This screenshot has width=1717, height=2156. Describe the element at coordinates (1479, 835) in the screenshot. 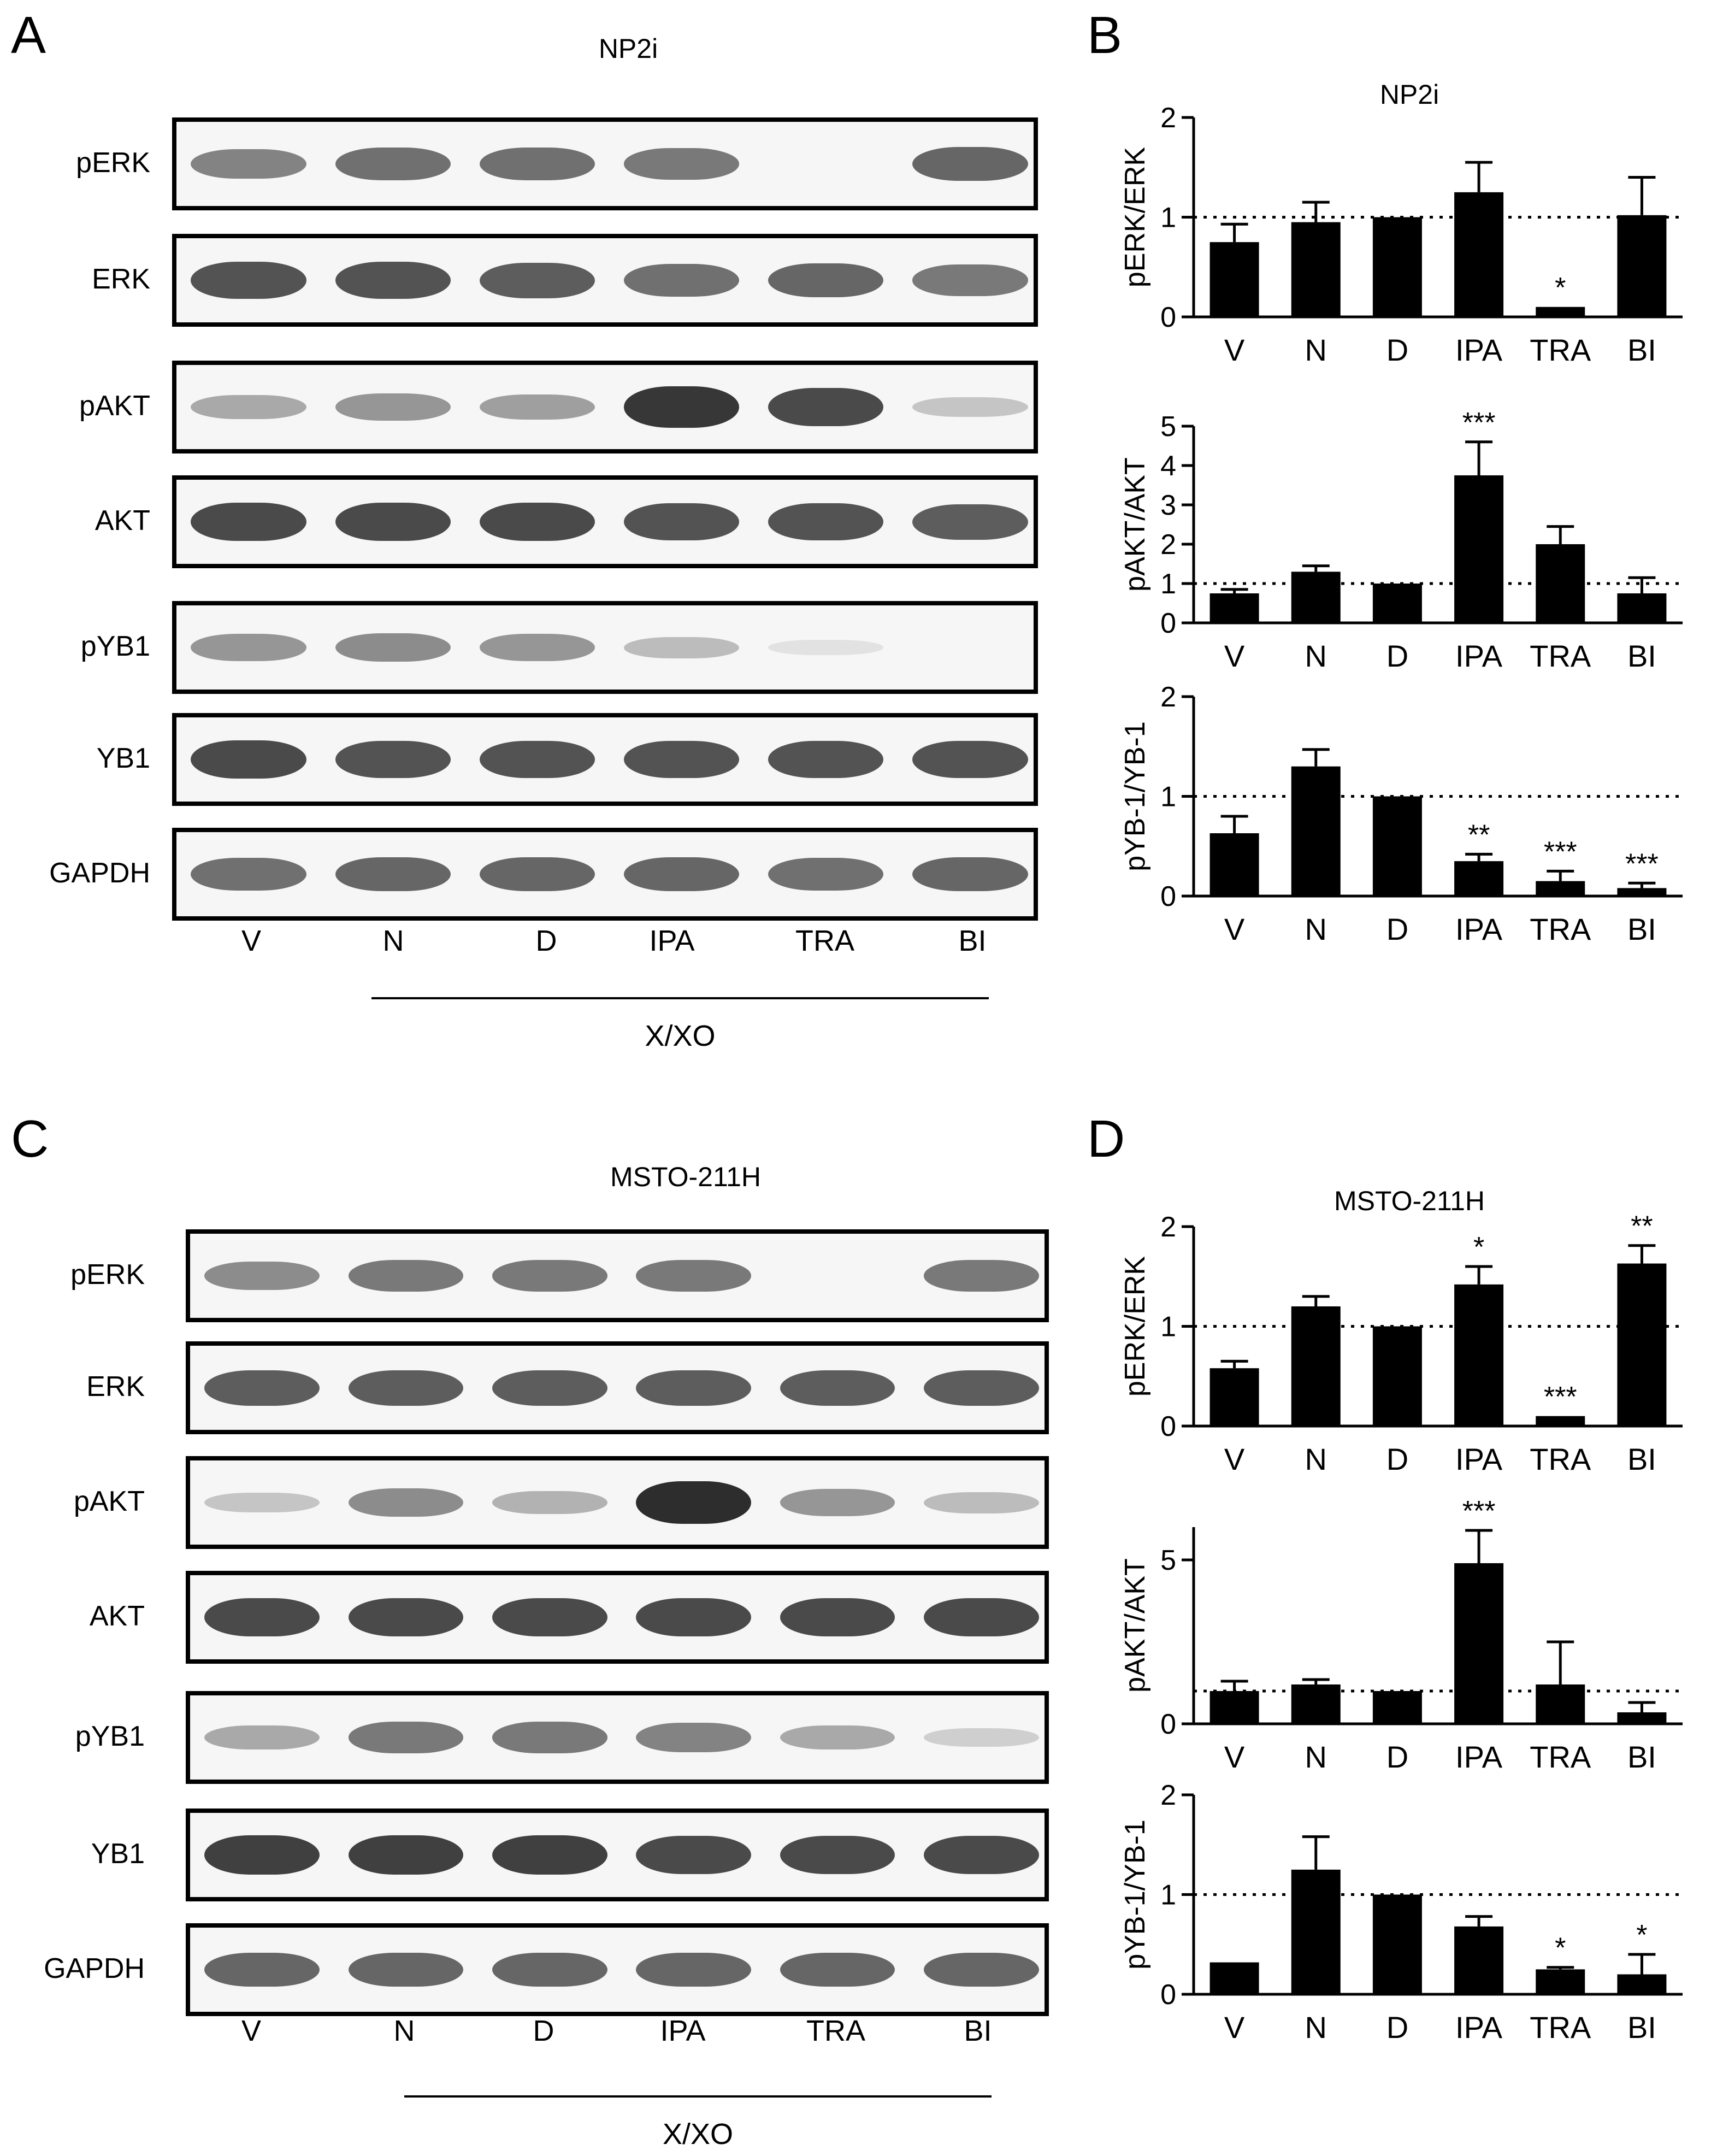

I see `significance-marker: **` at that location.